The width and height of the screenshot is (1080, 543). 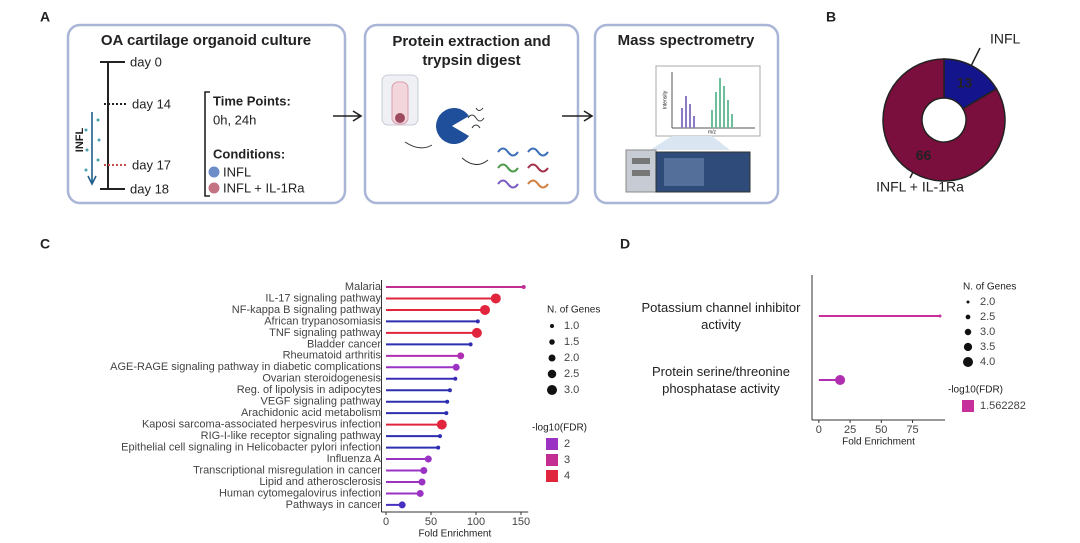 What do you see at coordinates (237, 171) in the screenshot?
I see `condition-label: INFL` at bounding box center [237, 171].